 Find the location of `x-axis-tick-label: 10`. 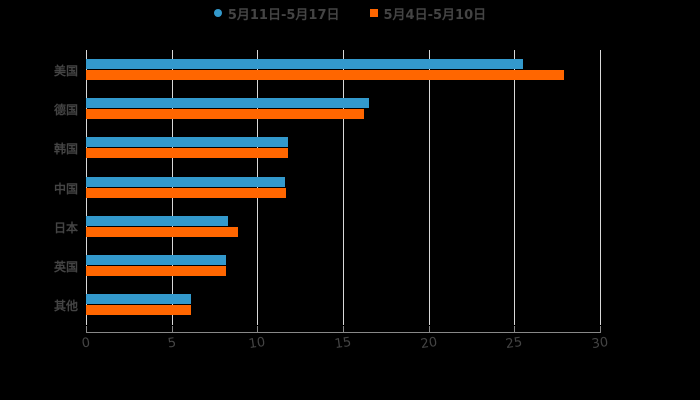

x-axis-tick-label: 10 is located at coordinates (257, 343).